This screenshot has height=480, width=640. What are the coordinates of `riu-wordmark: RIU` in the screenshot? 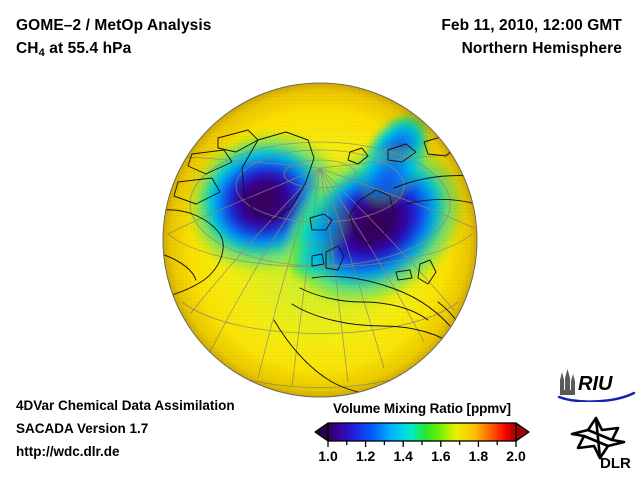 It's located at (595, 384).